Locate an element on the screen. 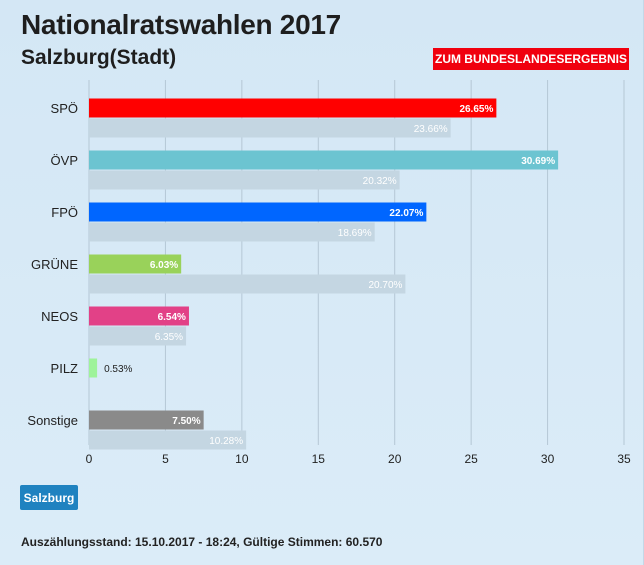 The image size is (644, 565). bar-2017-value-label: 6.03% is located at coordinates (164, 265).